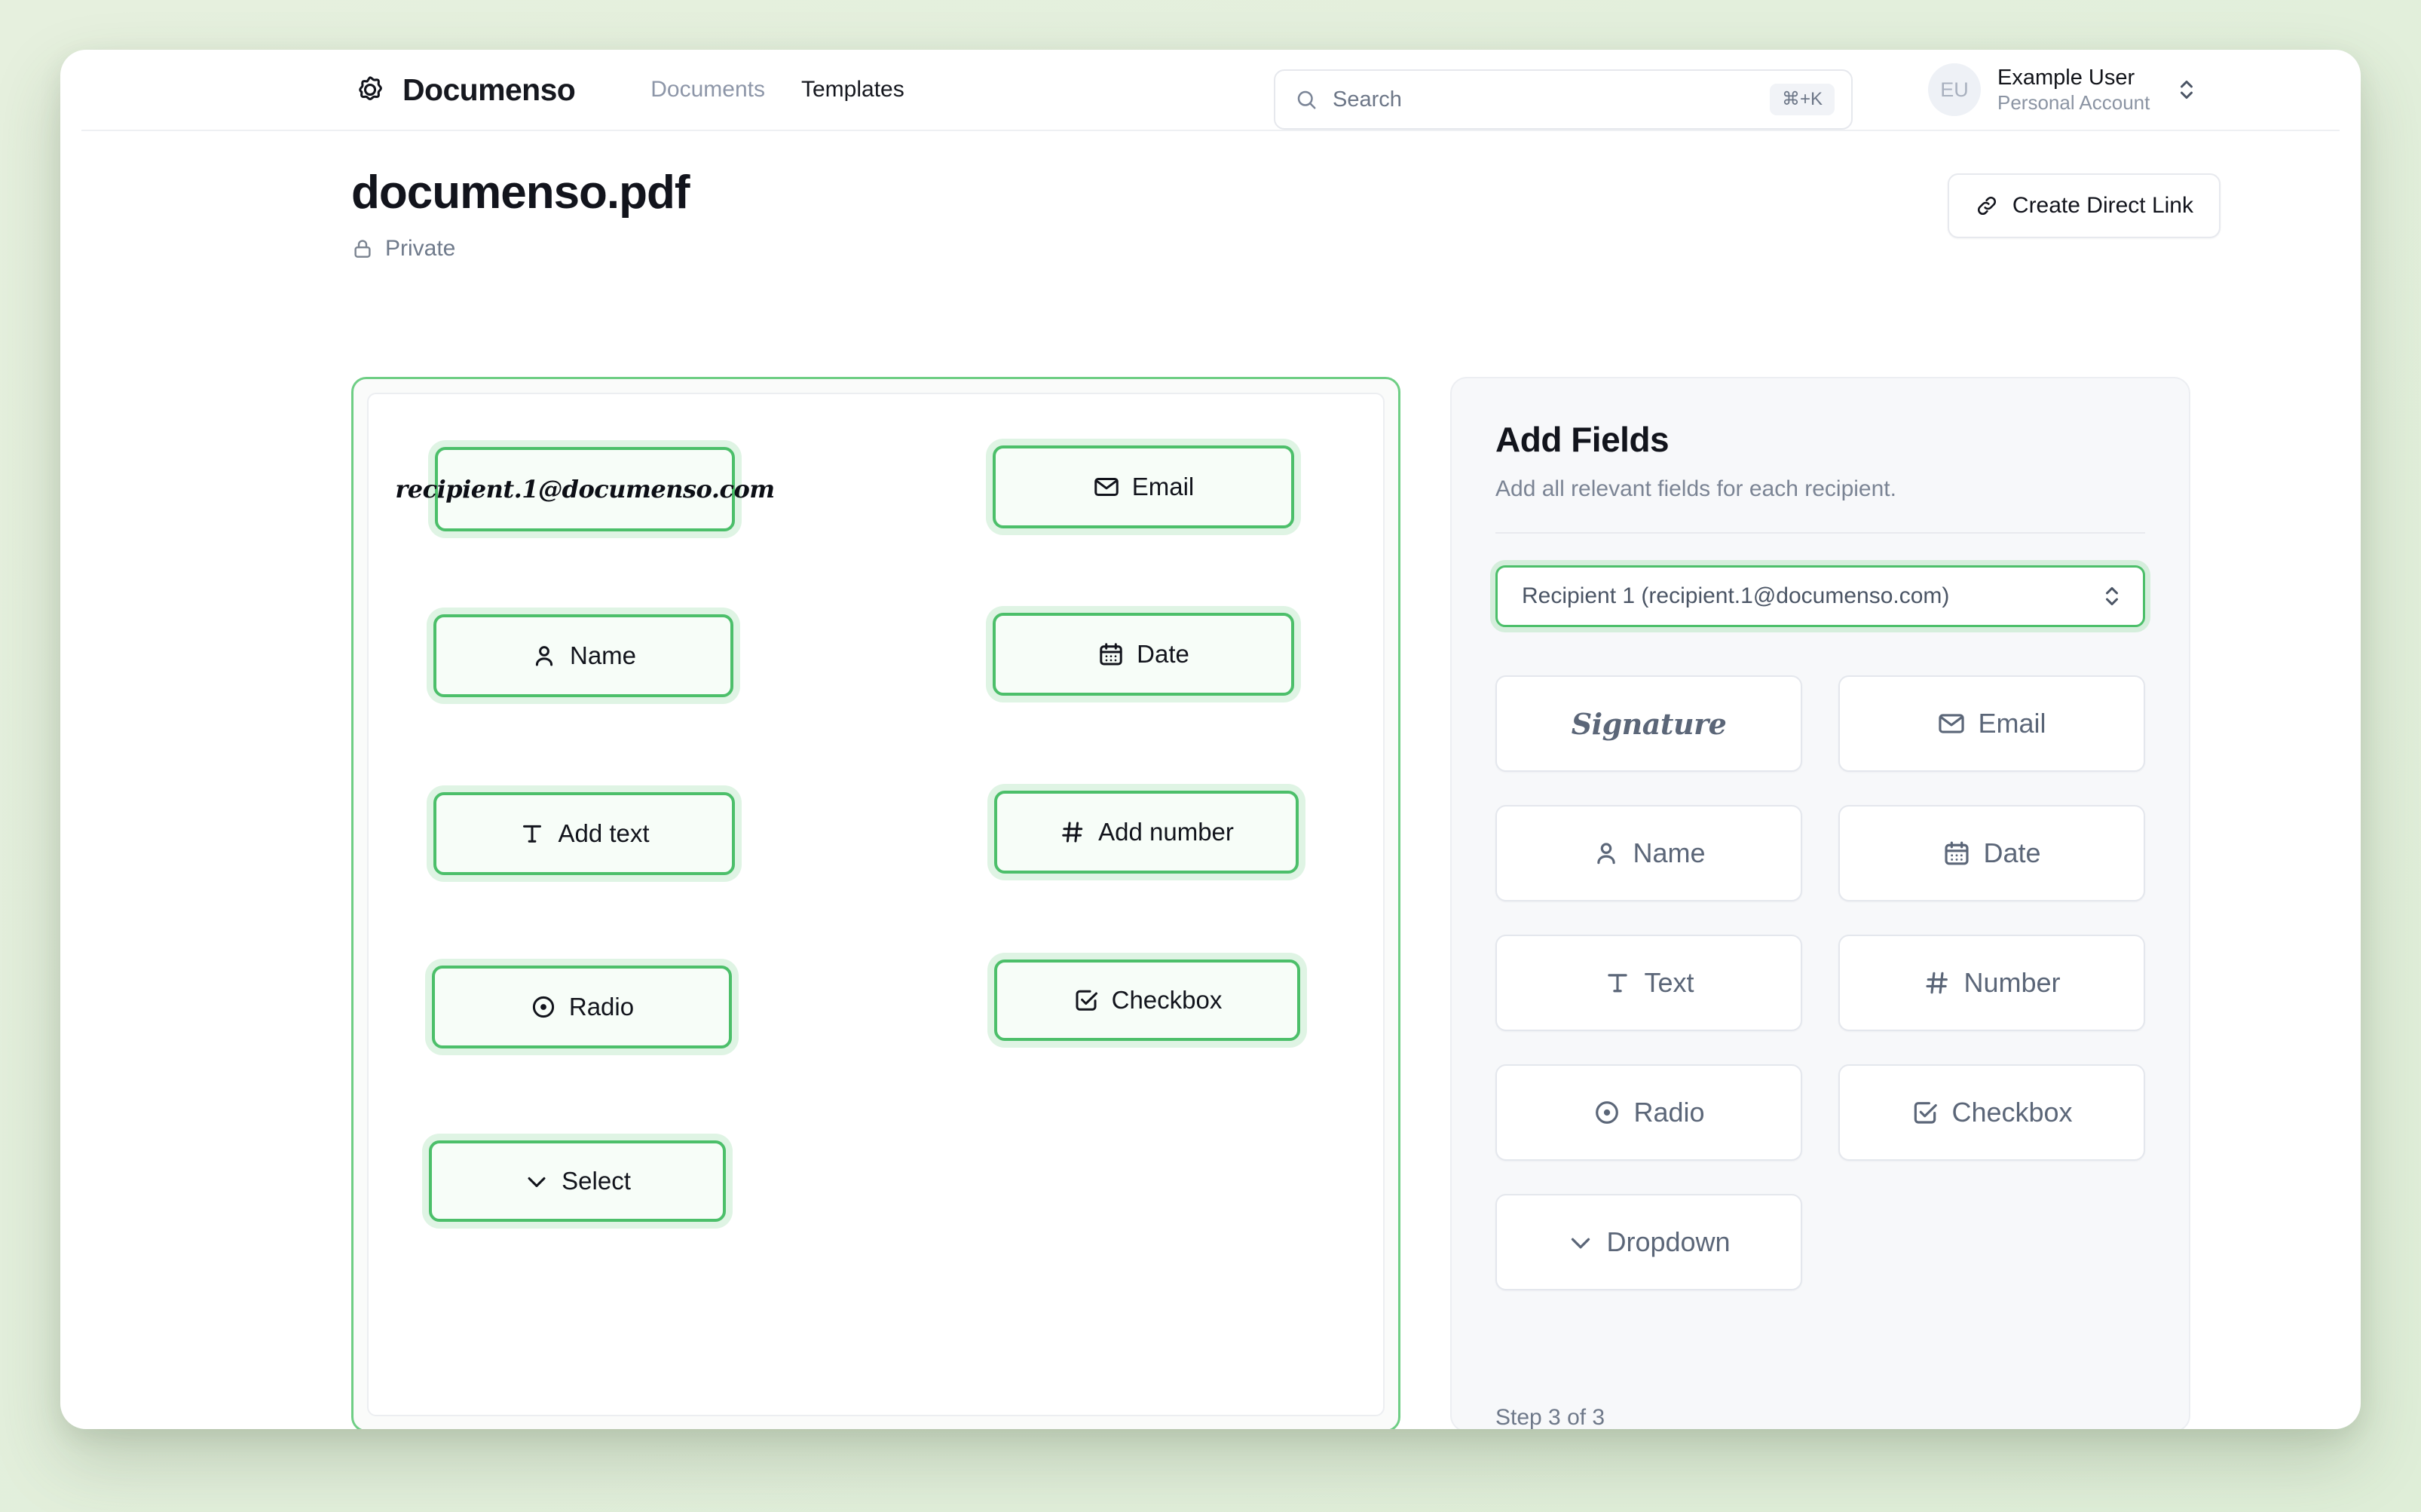 This screenshot has width=2421, height=1512. I want to click on placed-field-text: Add text, so click(584, 834).